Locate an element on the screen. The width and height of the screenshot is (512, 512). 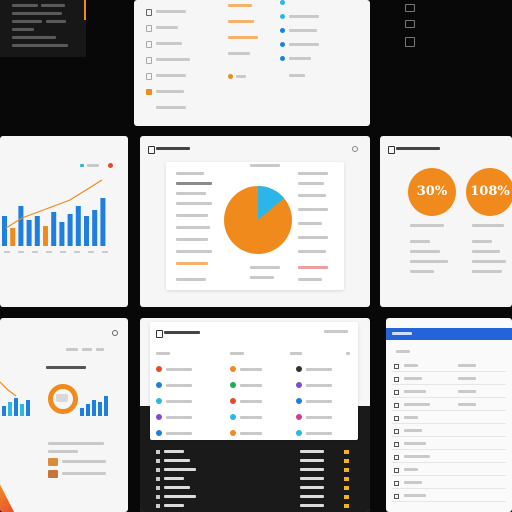
dark-nav-panel-top-left is located at coordinates (43, 28).